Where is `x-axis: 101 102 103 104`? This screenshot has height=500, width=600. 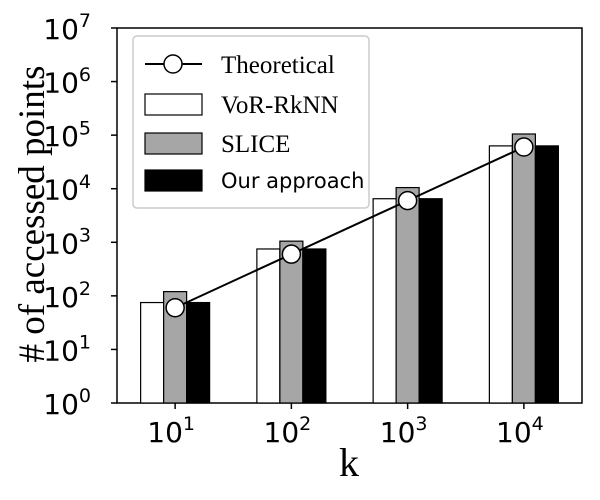 x-axis: 101 102 103 104 is located at coordinates (345, 426).